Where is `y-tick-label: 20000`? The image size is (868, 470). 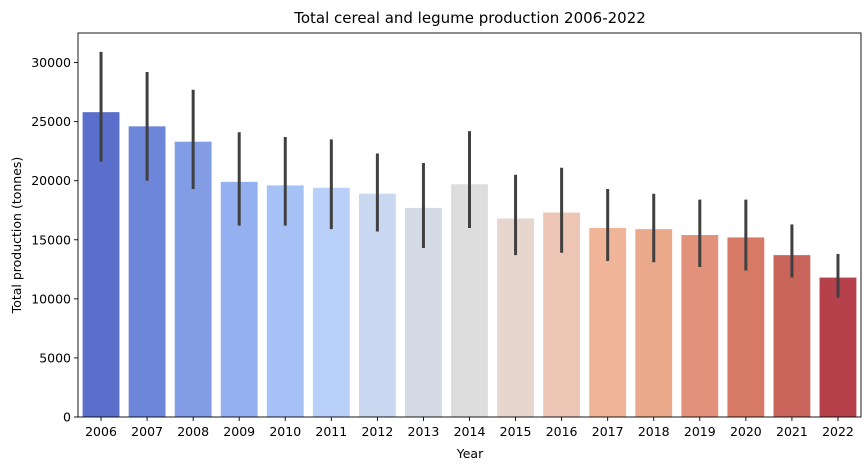
y-tick-label: 20000 is located at coordinates (51, 180).